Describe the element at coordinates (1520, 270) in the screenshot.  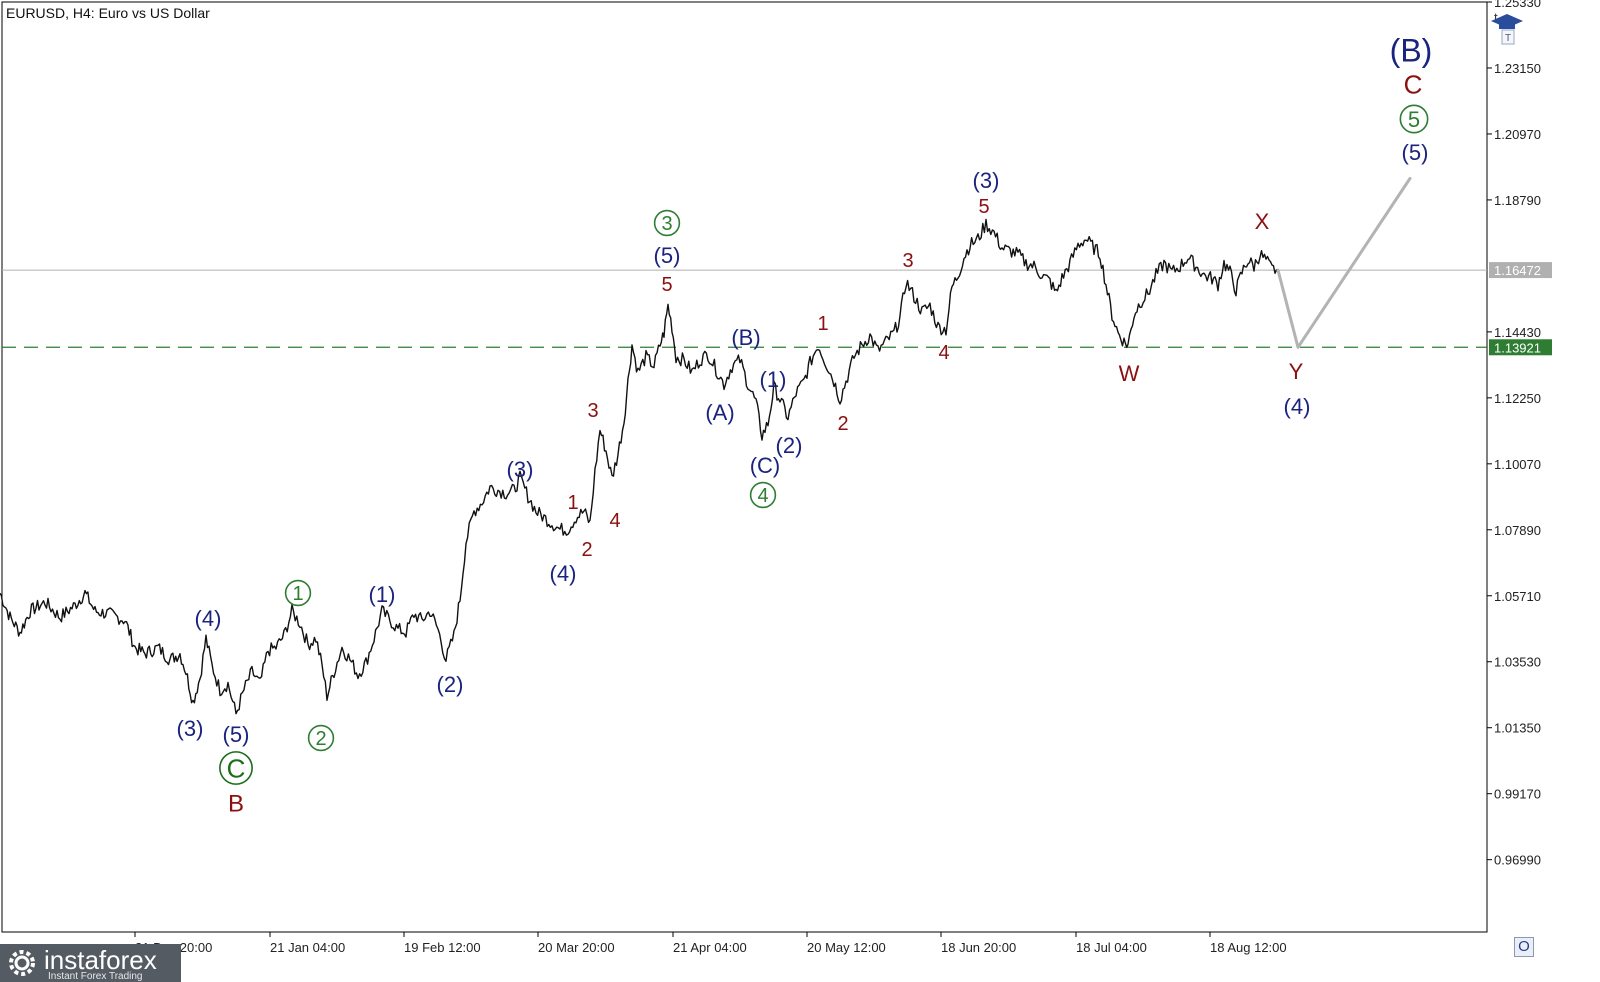
I see `current-price-tag` at that location.